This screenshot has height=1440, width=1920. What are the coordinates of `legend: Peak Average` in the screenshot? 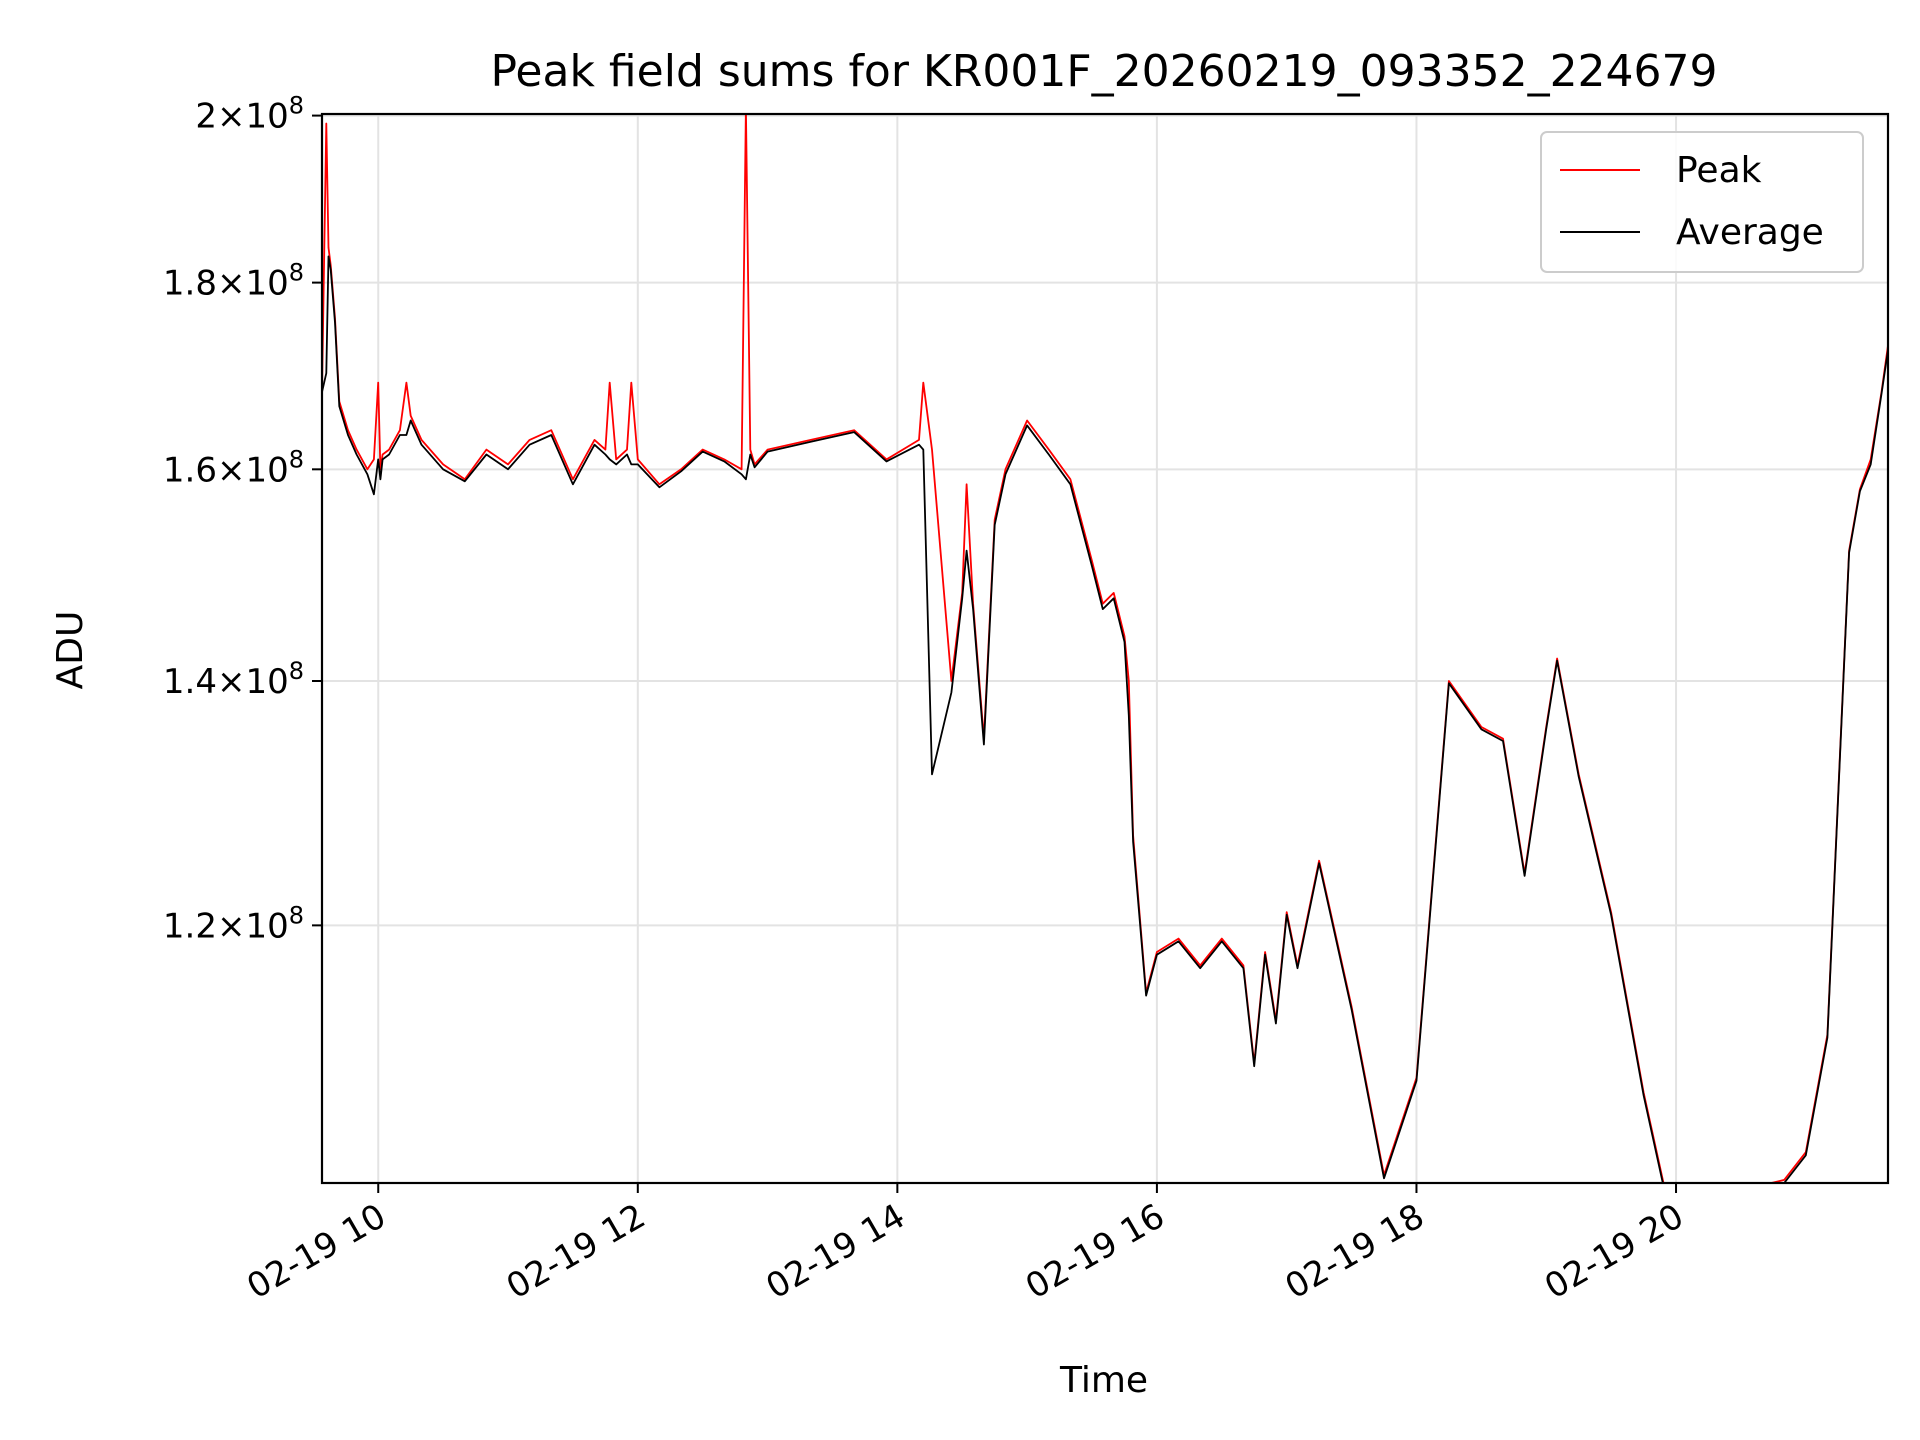 It's located at (1702, 202).